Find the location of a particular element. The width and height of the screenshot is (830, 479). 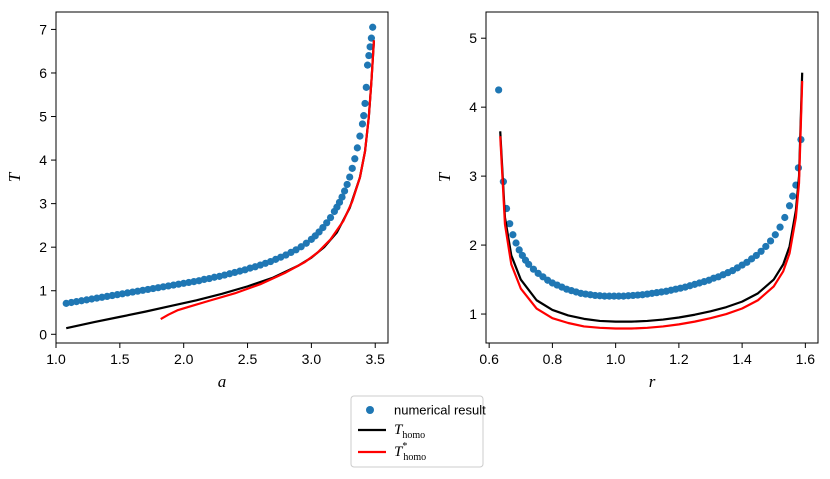

left-xtick-label-4: 3.0 is located at coordinates (312, 359).